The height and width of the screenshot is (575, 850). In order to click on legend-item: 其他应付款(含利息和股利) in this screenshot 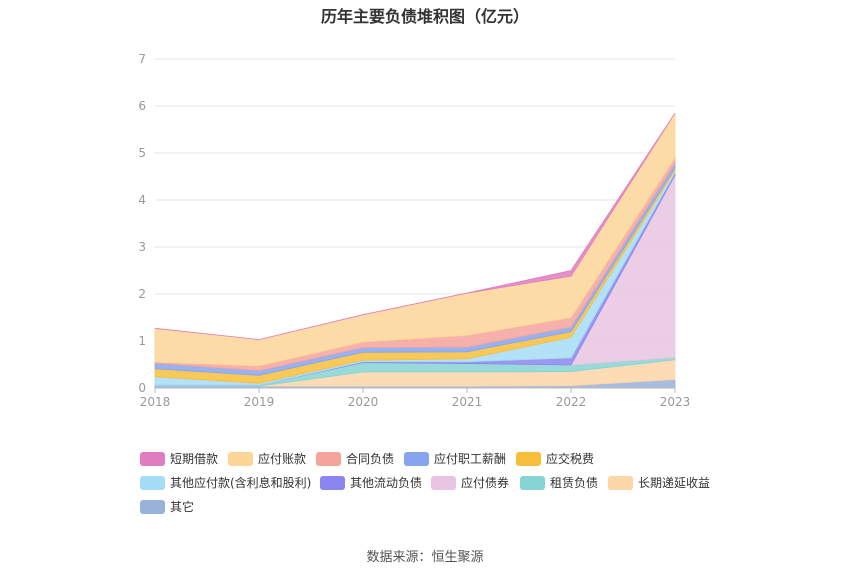, I will do `click(225, 482)`.